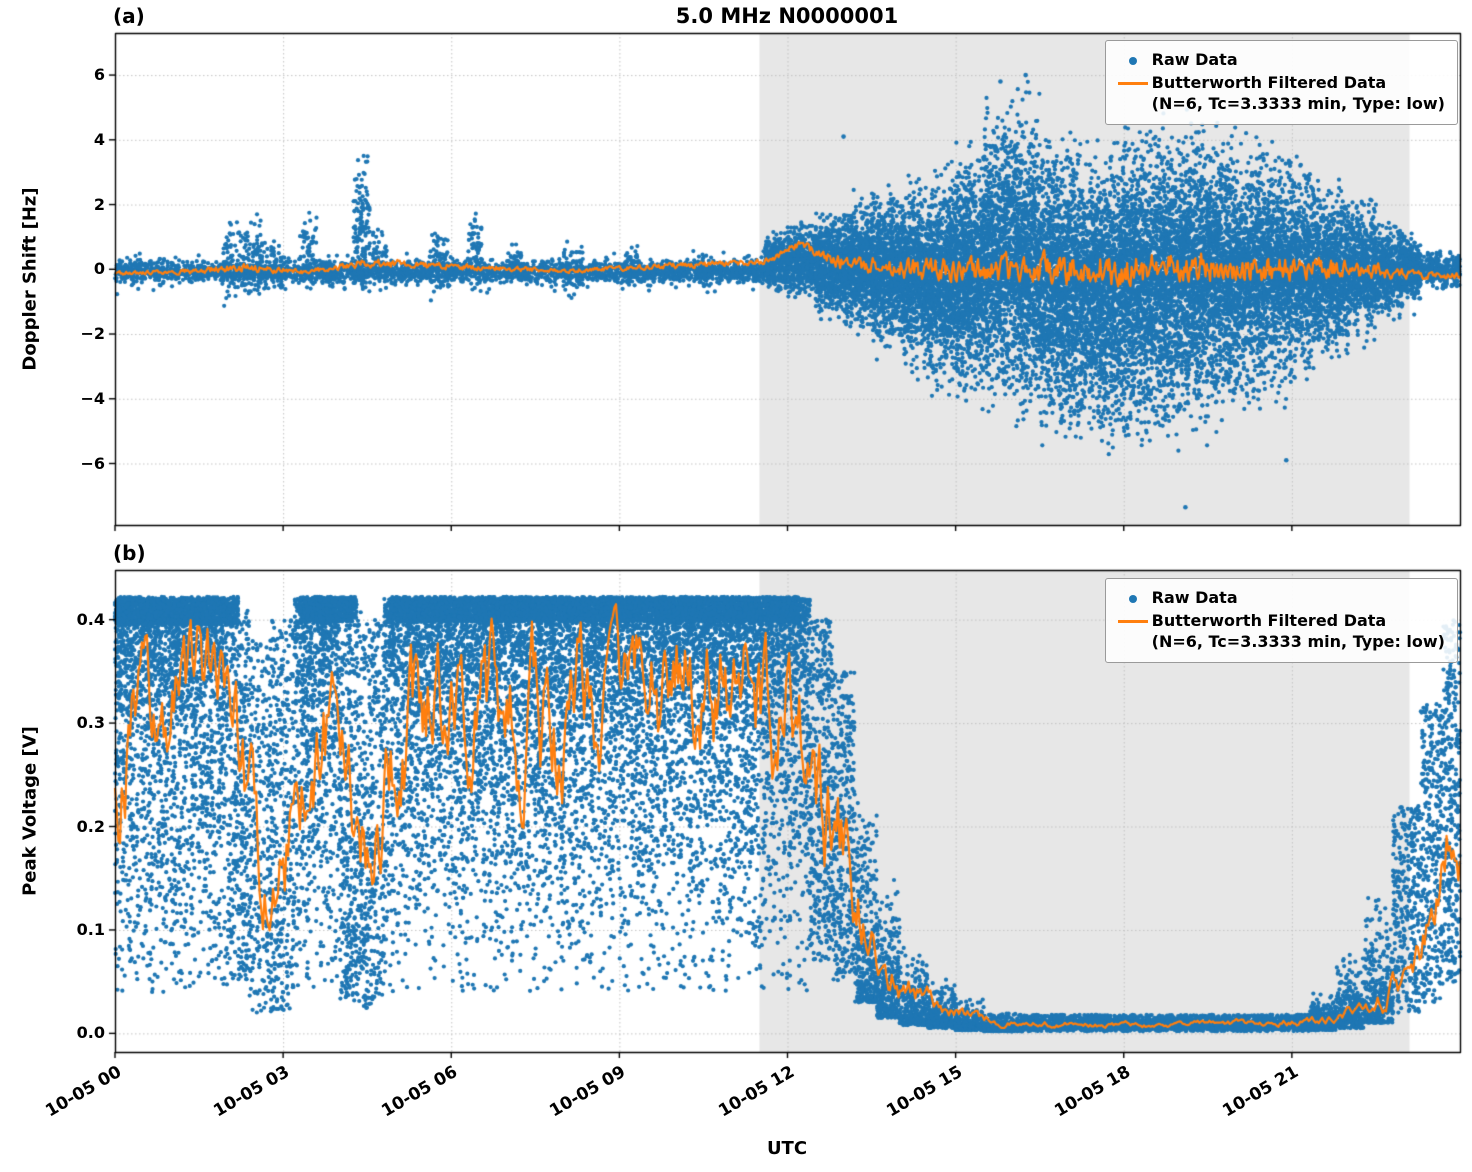 The height and width of the screenshot is (1172, 1472). Describe the element at coordinates (90, 929) in the screenshot. I see `y-tick-label: 0.1` at that location.